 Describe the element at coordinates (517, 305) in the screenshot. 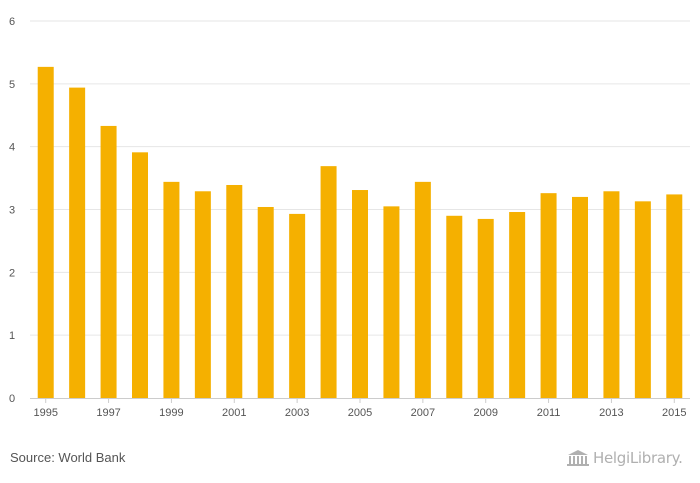

I see `bar-2010` at that location.